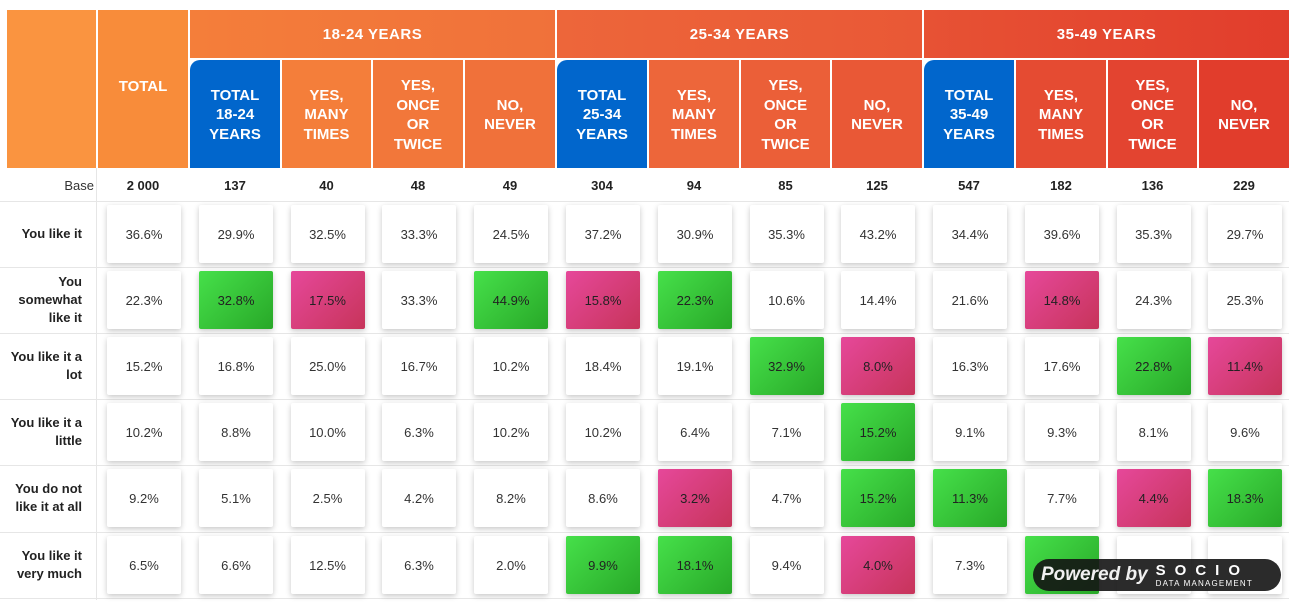 The height and width of the screenshot is (613, 1289). Describe the element at coordinates (603, 366) in the screenshot. I see `table-cell: 18.4%` at that location.